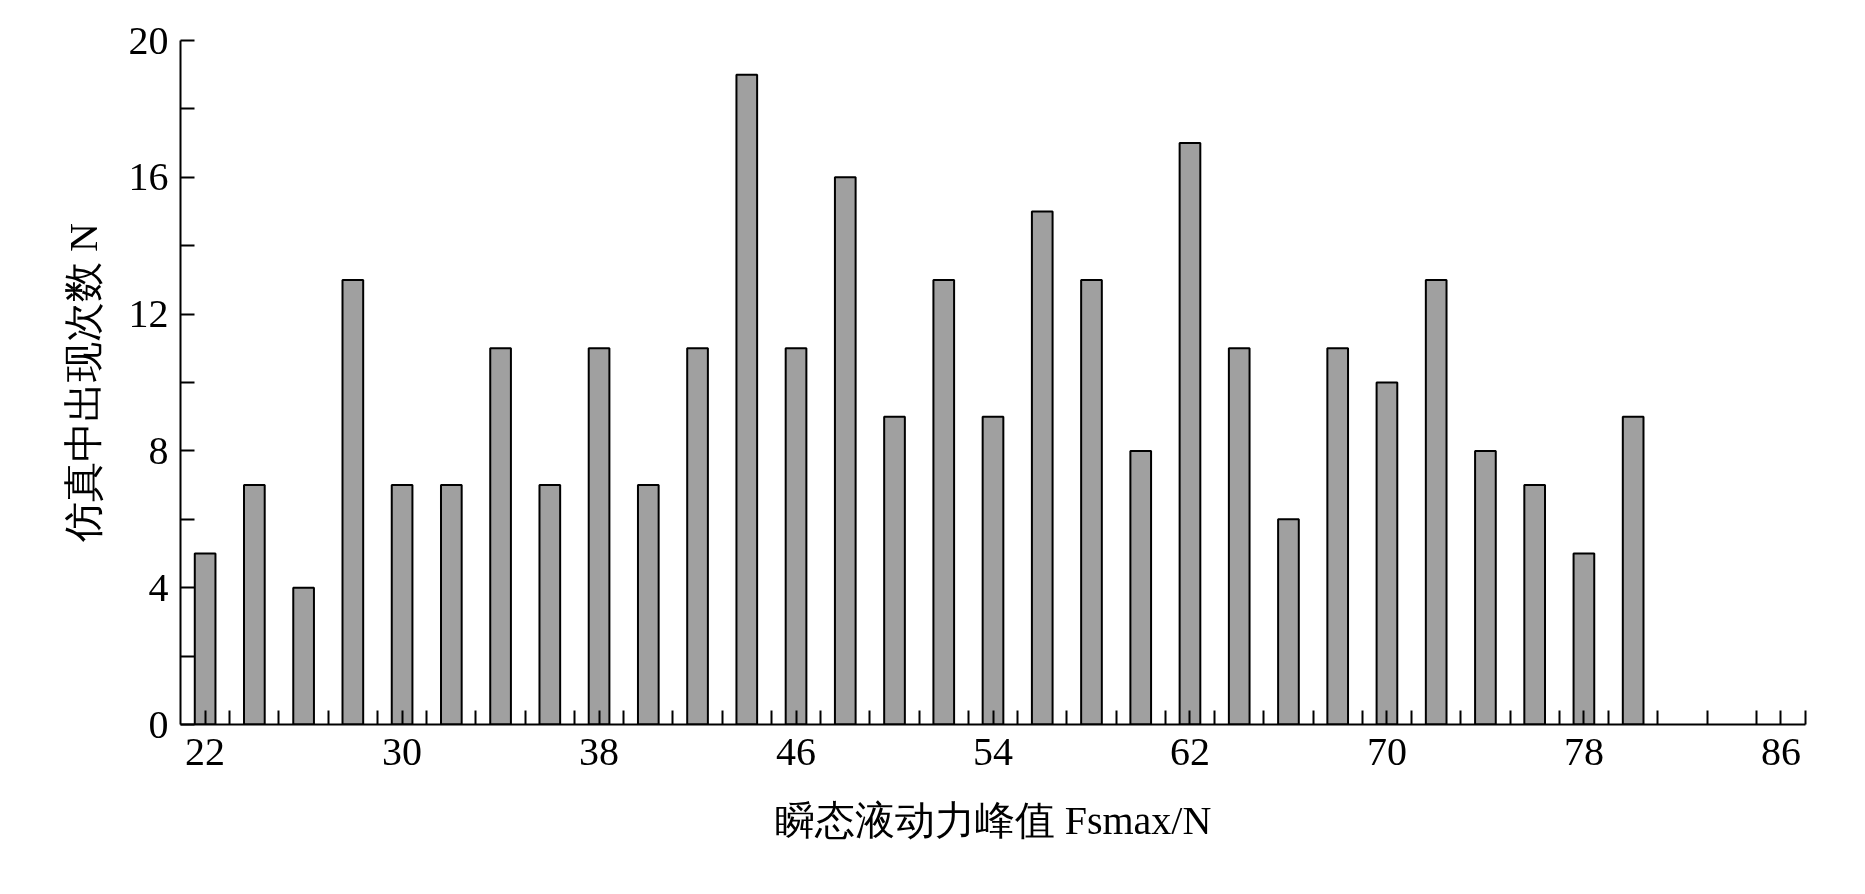 The width and height of the screenshot is (1865, 894). Describe the element at coordinates (599, 751) in the screenshot. I see `x-tick-label: 38` at that location.